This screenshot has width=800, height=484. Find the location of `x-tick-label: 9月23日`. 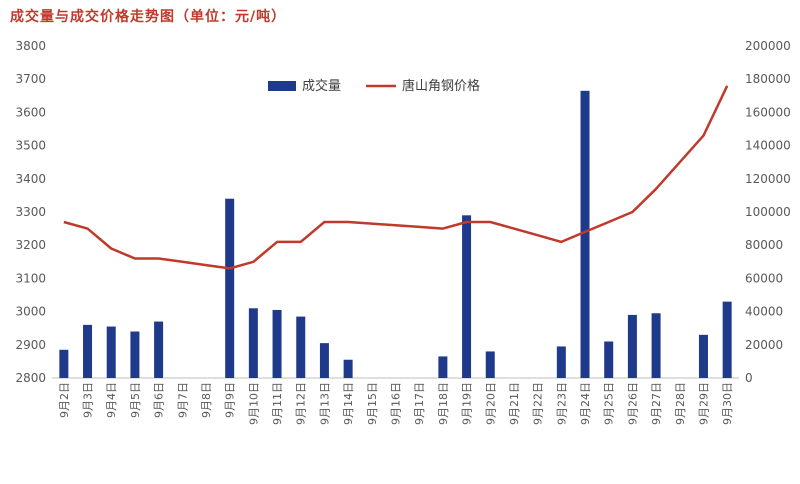

x-tick-label: 9月23日 is located at coordinates (561, 403).